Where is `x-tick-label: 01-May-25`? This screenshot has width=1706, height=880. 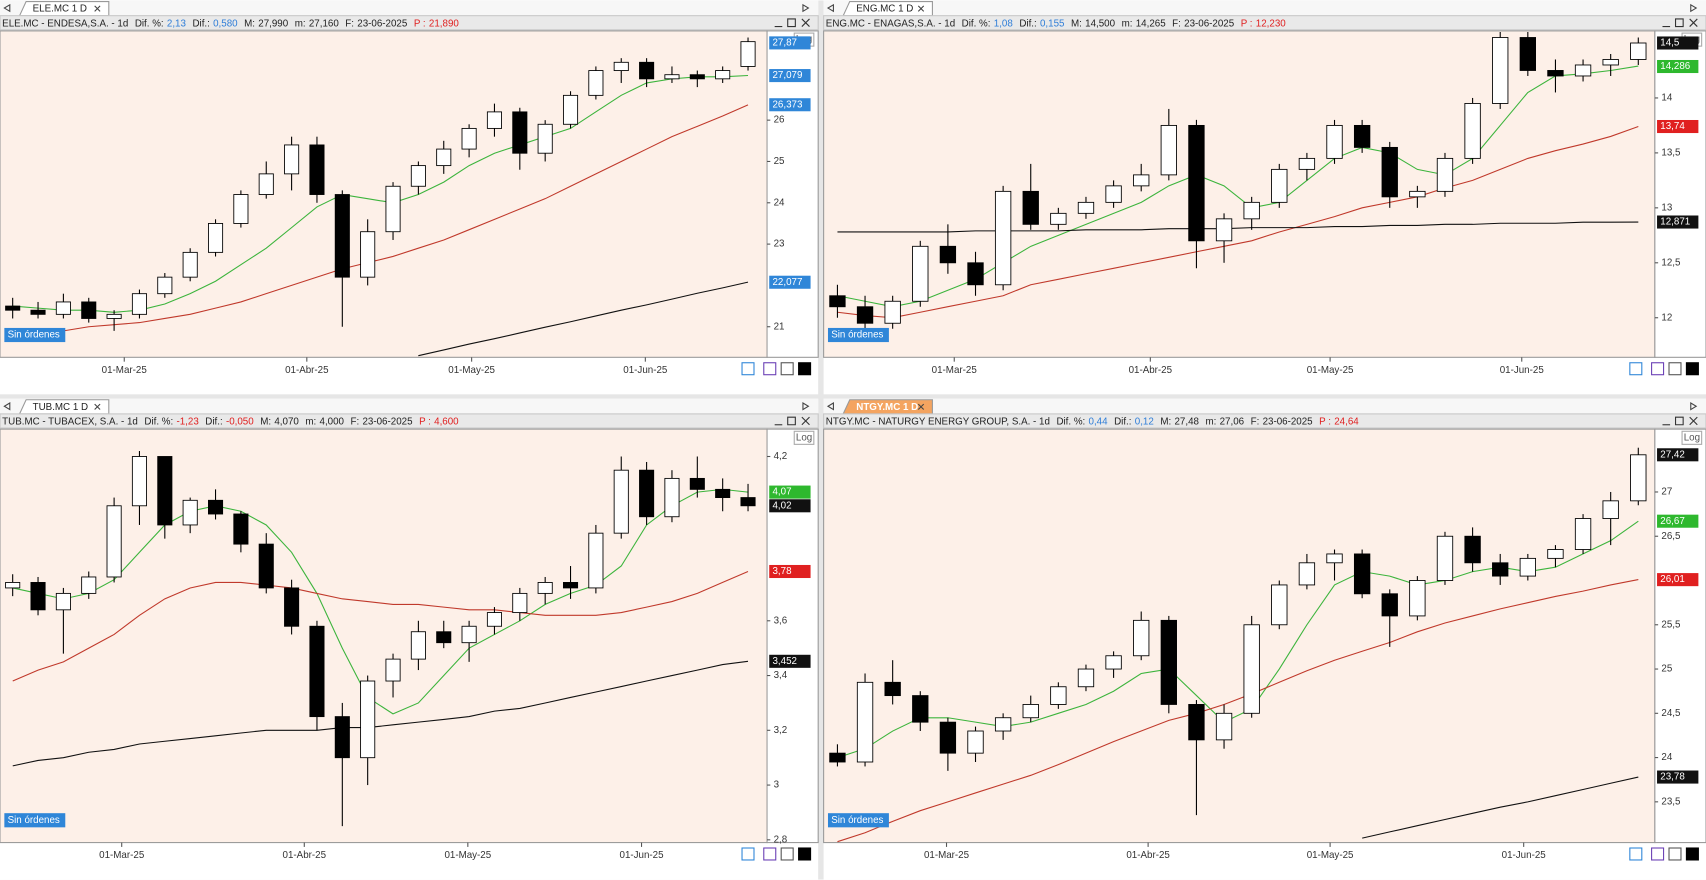 x-tick-label: 01-May-25 is located at coordinates (467, 855).